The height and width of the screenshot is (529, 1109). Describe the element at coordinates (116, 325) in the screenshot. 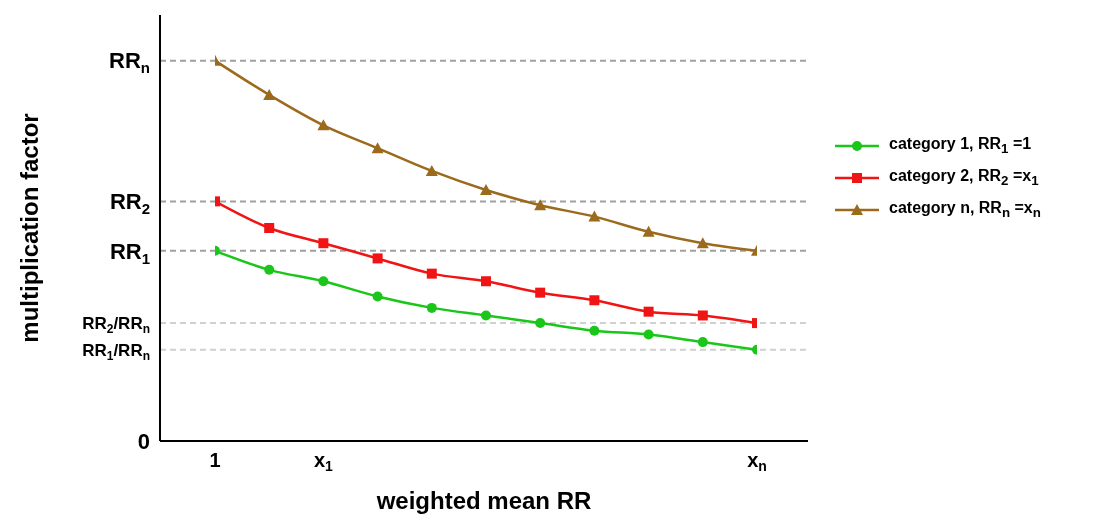

I see `ref-line-label: RR$_{2}$/RR$_{n}$` at that location.